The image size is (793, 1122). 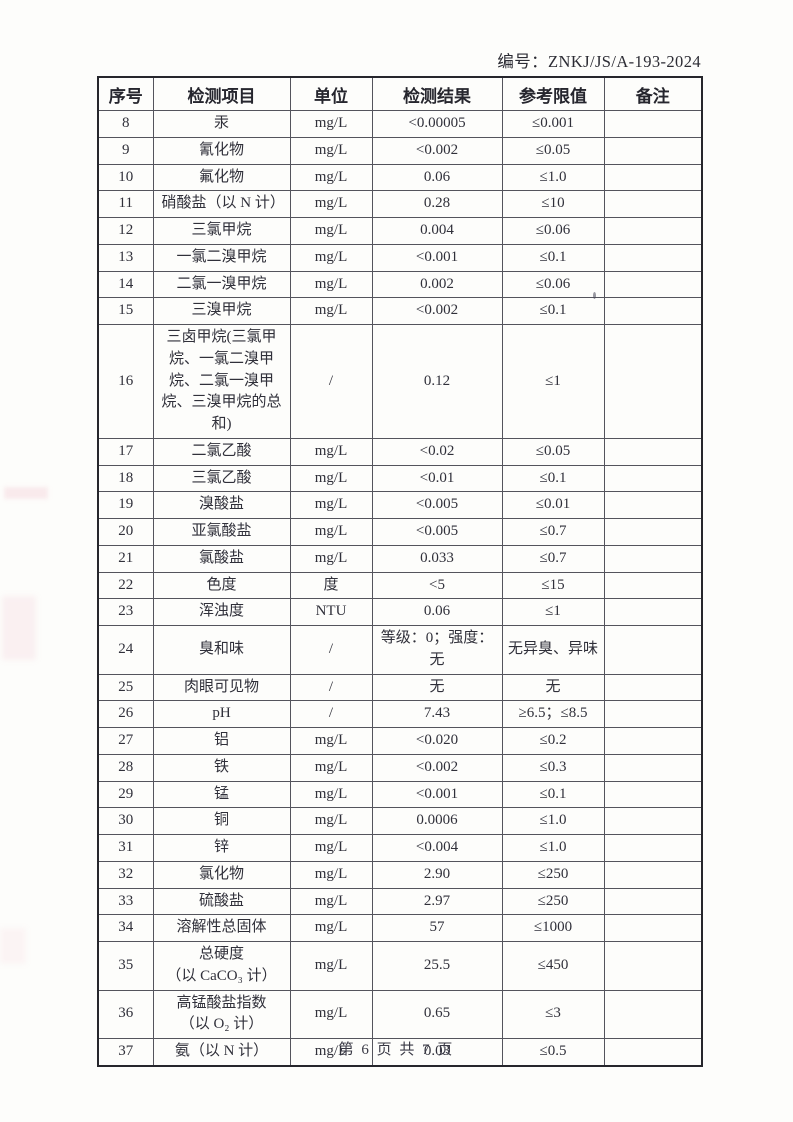 I want to click on table-row: 27 铝 mg/L <0.020 ≤0.2, so click(x=400, y=741).